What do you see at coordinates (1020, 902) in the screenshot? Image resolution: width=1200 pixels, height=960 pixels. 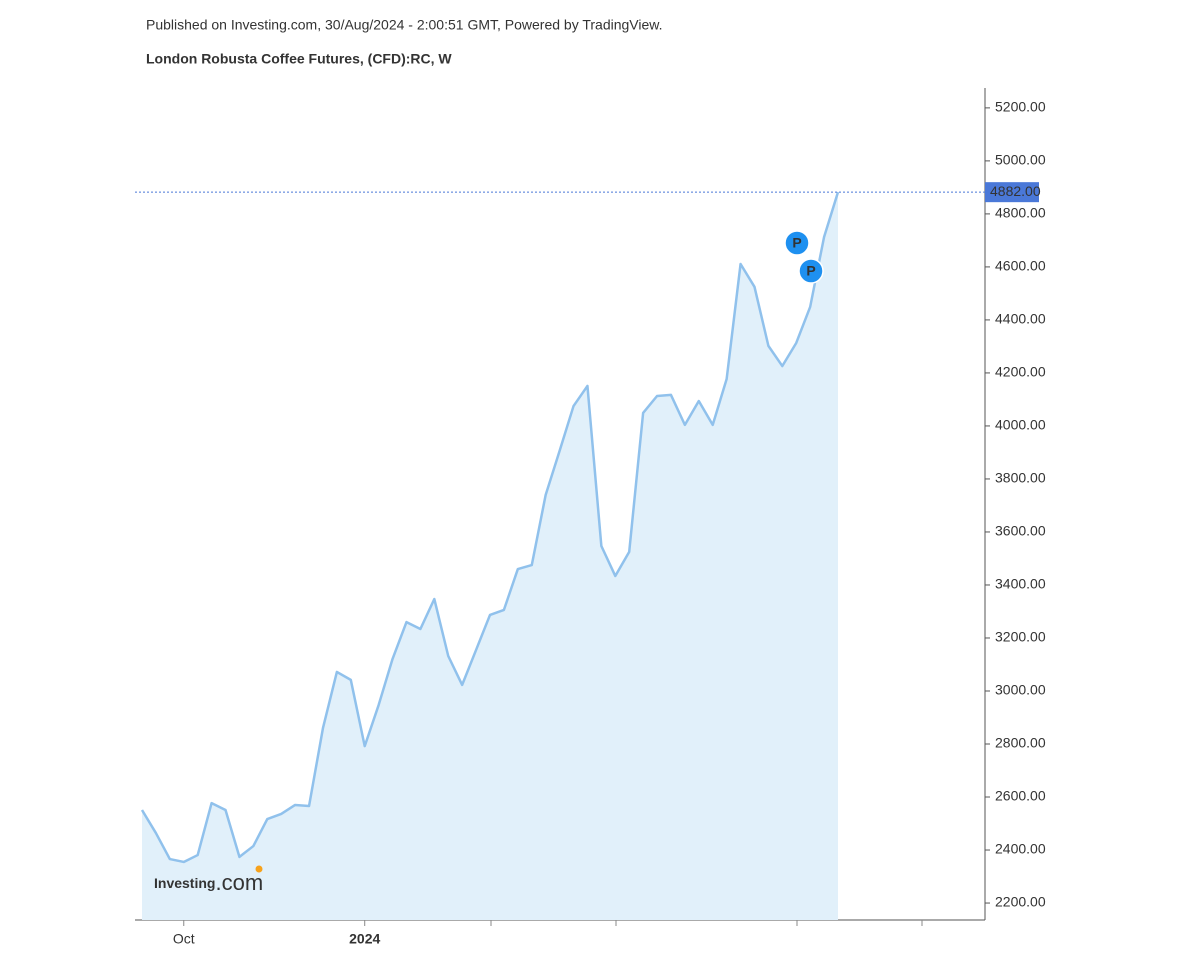 I see `y-tick-label: 2200.00` at bounding box center [1020, 902].